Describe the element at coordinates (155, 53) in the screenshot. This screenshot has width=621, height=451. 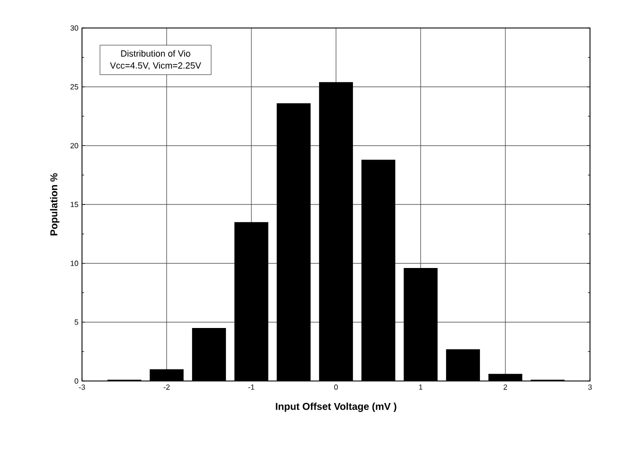
I see `annotation: Distribution of Vio` at that location.